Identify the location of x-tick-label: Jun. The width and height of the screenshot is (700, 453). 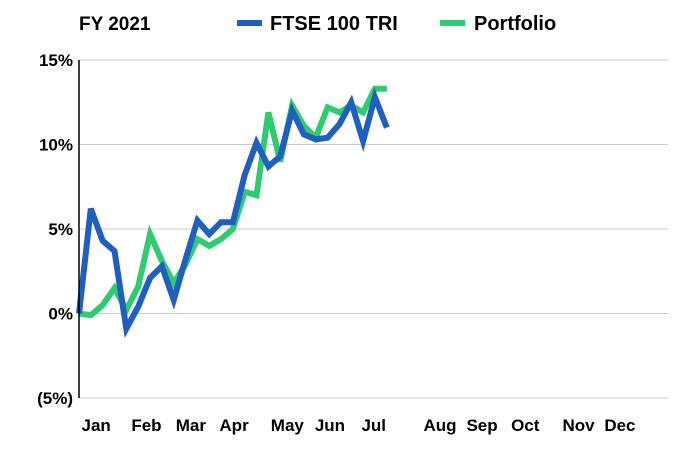
(330, 425).